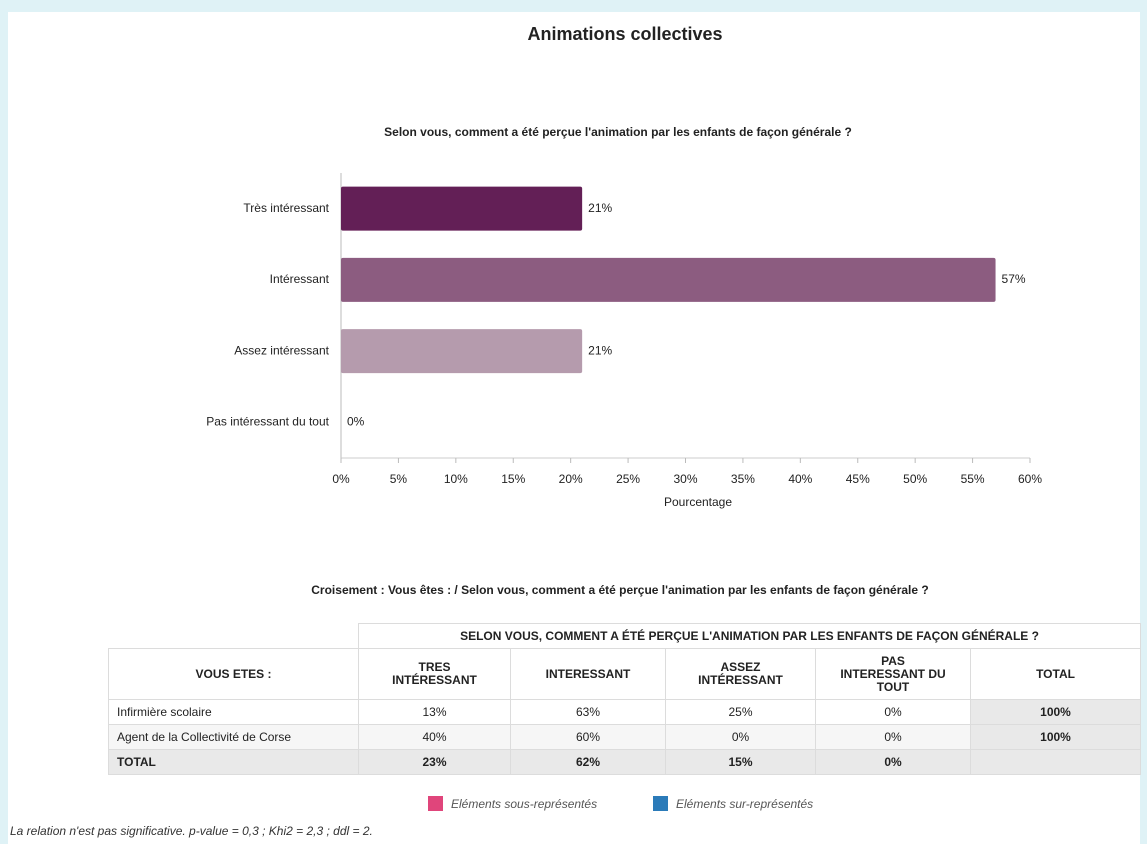 This screenshot has width=1147, height=844. What do you see at coordinates (624, 34) in the screenshot?
I see `page-title: Animations collectives` at bounding box center [624, 34].